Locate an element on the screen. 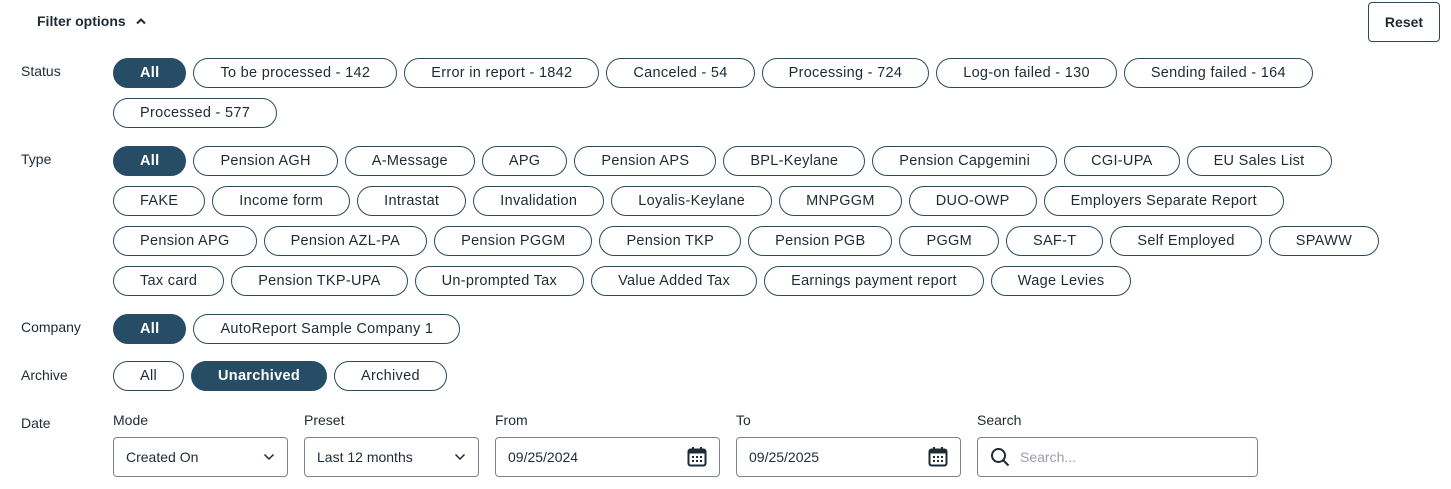  preset-value: Last 12 months is located at coordinates (365, 457).